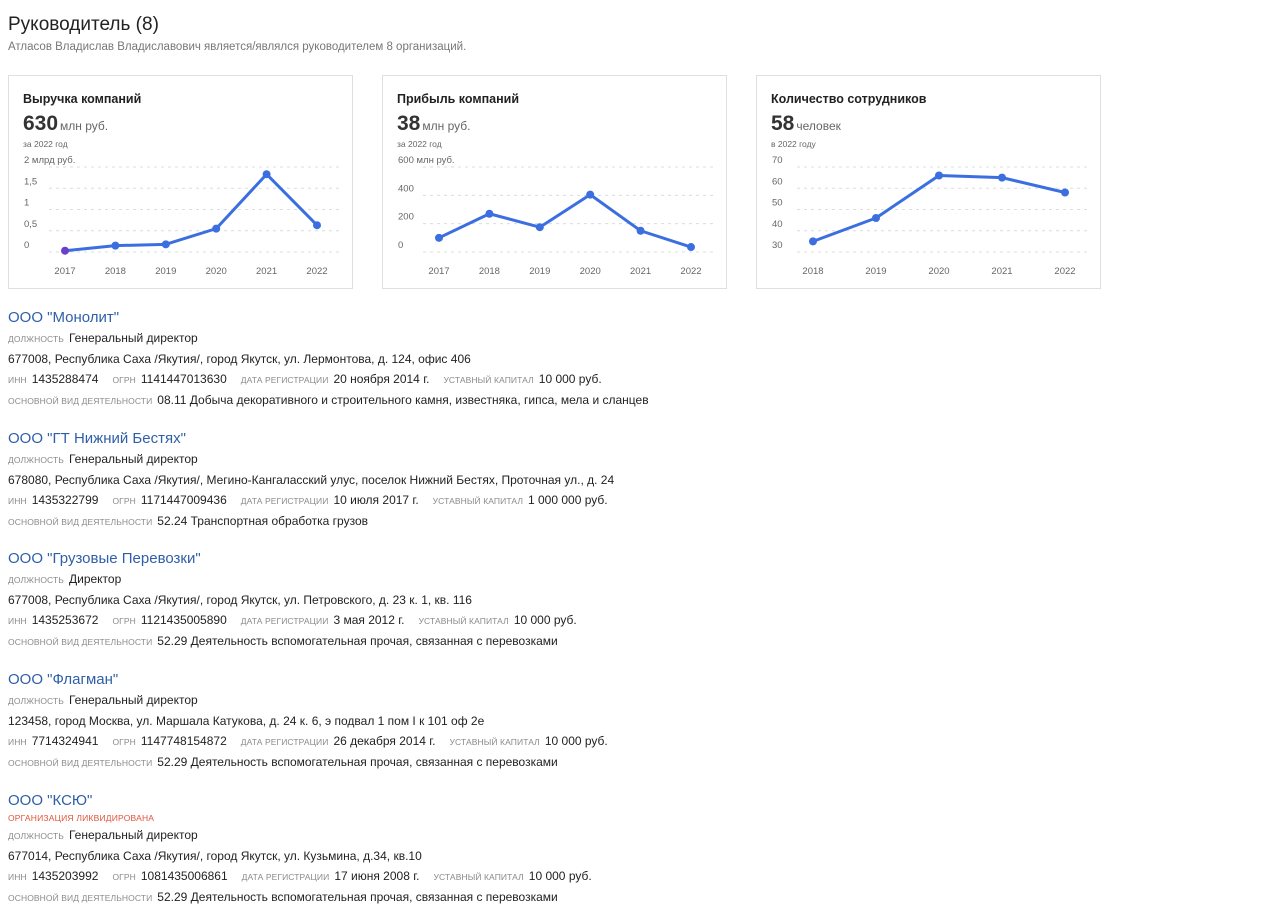  Describe the element at coordinates (777, 245) in the screenshot. I see `y-tick-label: 30` at that location.